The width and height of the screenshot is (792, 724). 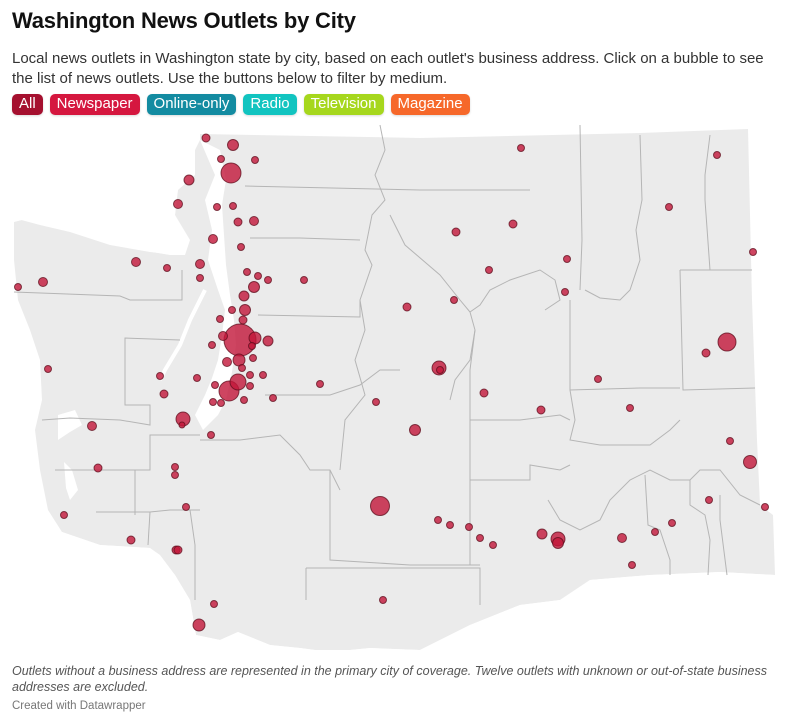 What do you see at coordinates (270, 104) in the screenshot?
I see `filter-radio-button: Radio` at bounding box center [270, 104].